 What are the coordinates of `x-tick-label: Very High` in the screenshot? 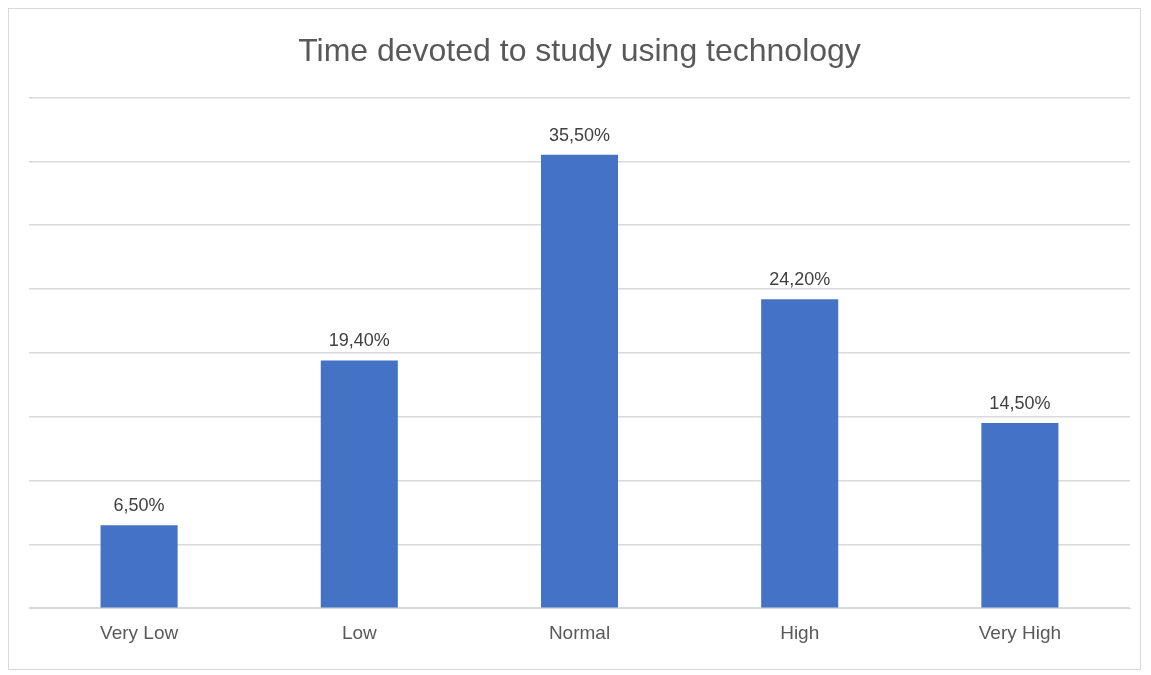 It's located at (1020, 632).